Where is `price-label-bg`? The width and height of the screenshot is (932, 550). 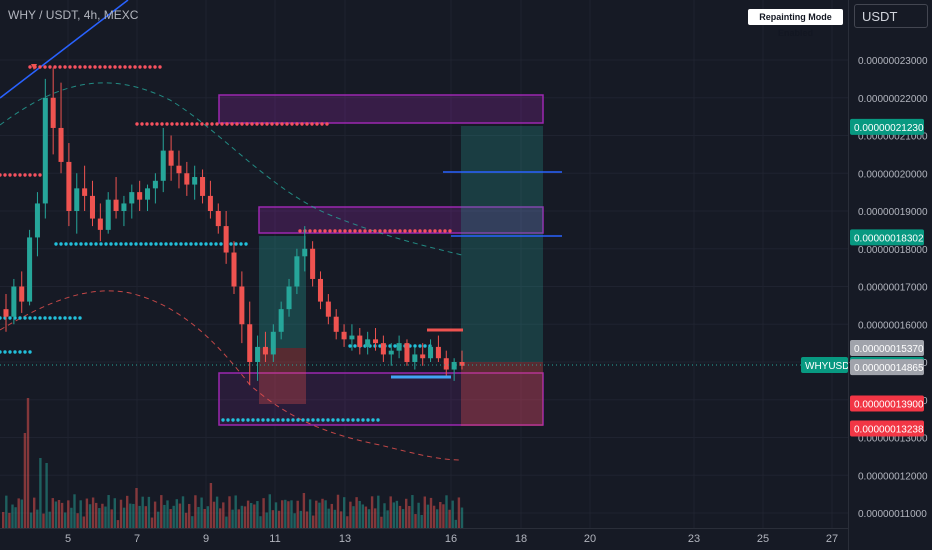
price-label-bg is located at coordinates (887, 367).